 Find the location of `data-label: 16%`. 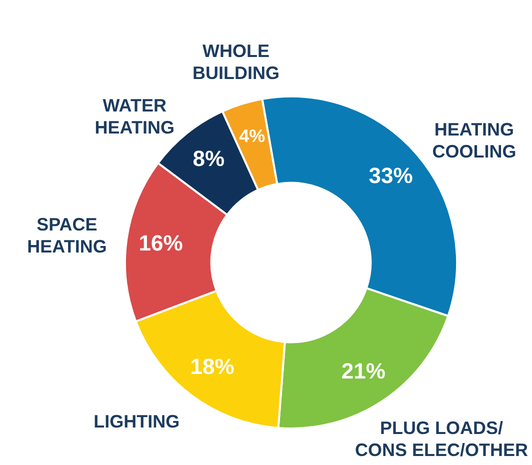

data-label: 16% is located at coordinates (160, 243).